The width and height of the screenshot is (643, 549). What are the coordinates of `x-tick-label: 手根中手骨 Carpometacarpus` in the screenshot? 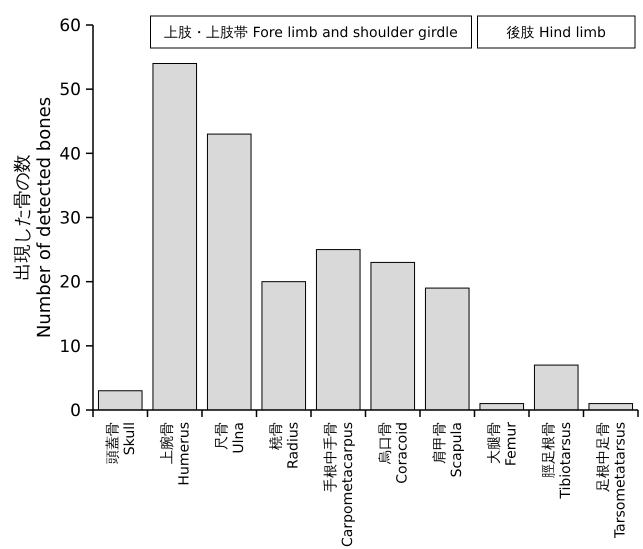 It's located at (339, 484).